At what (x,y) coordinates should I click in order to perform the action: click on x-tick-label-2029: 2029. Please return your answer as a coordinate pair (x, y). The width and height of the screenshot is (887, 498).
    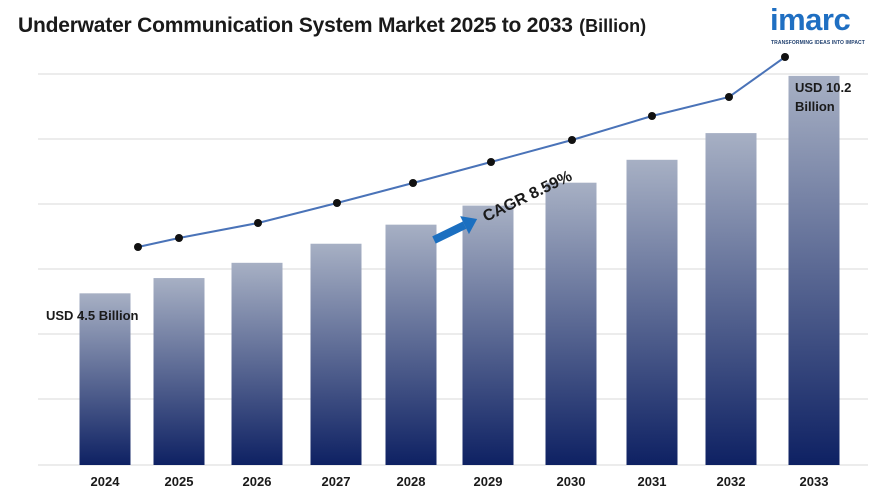
    Looking at the image, I should click on (488, 481).